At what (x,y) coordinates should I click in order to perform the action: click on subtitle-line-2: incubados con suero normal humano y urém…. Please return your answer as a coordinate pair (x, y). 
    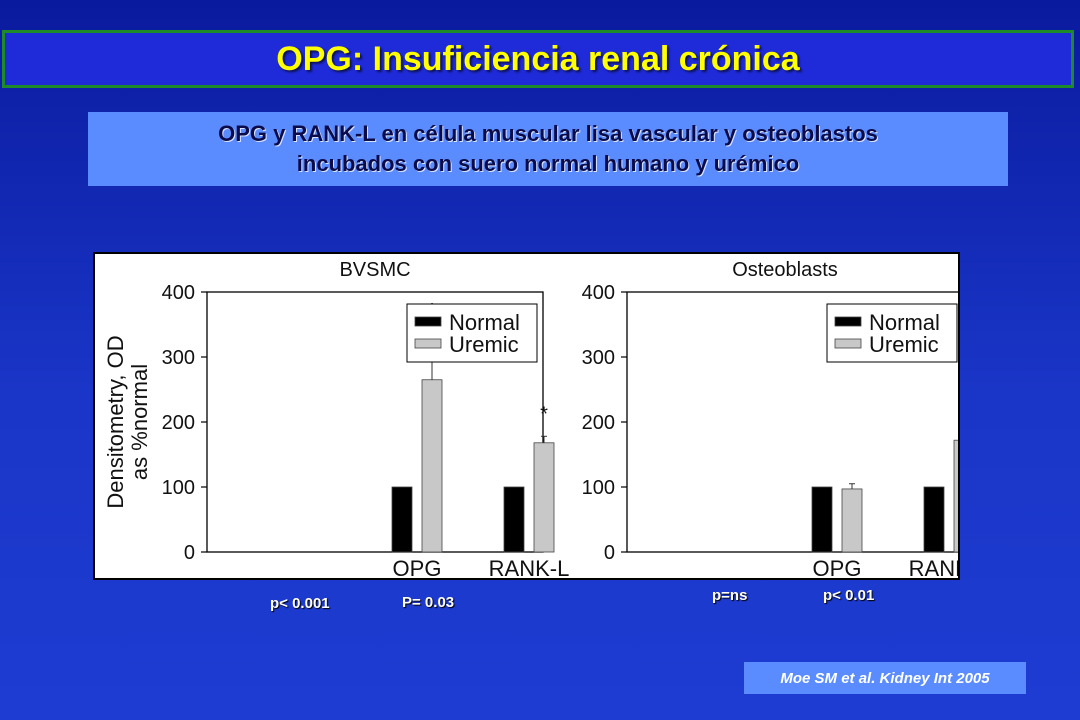
    Looking at the image, I should click on (548, 163).